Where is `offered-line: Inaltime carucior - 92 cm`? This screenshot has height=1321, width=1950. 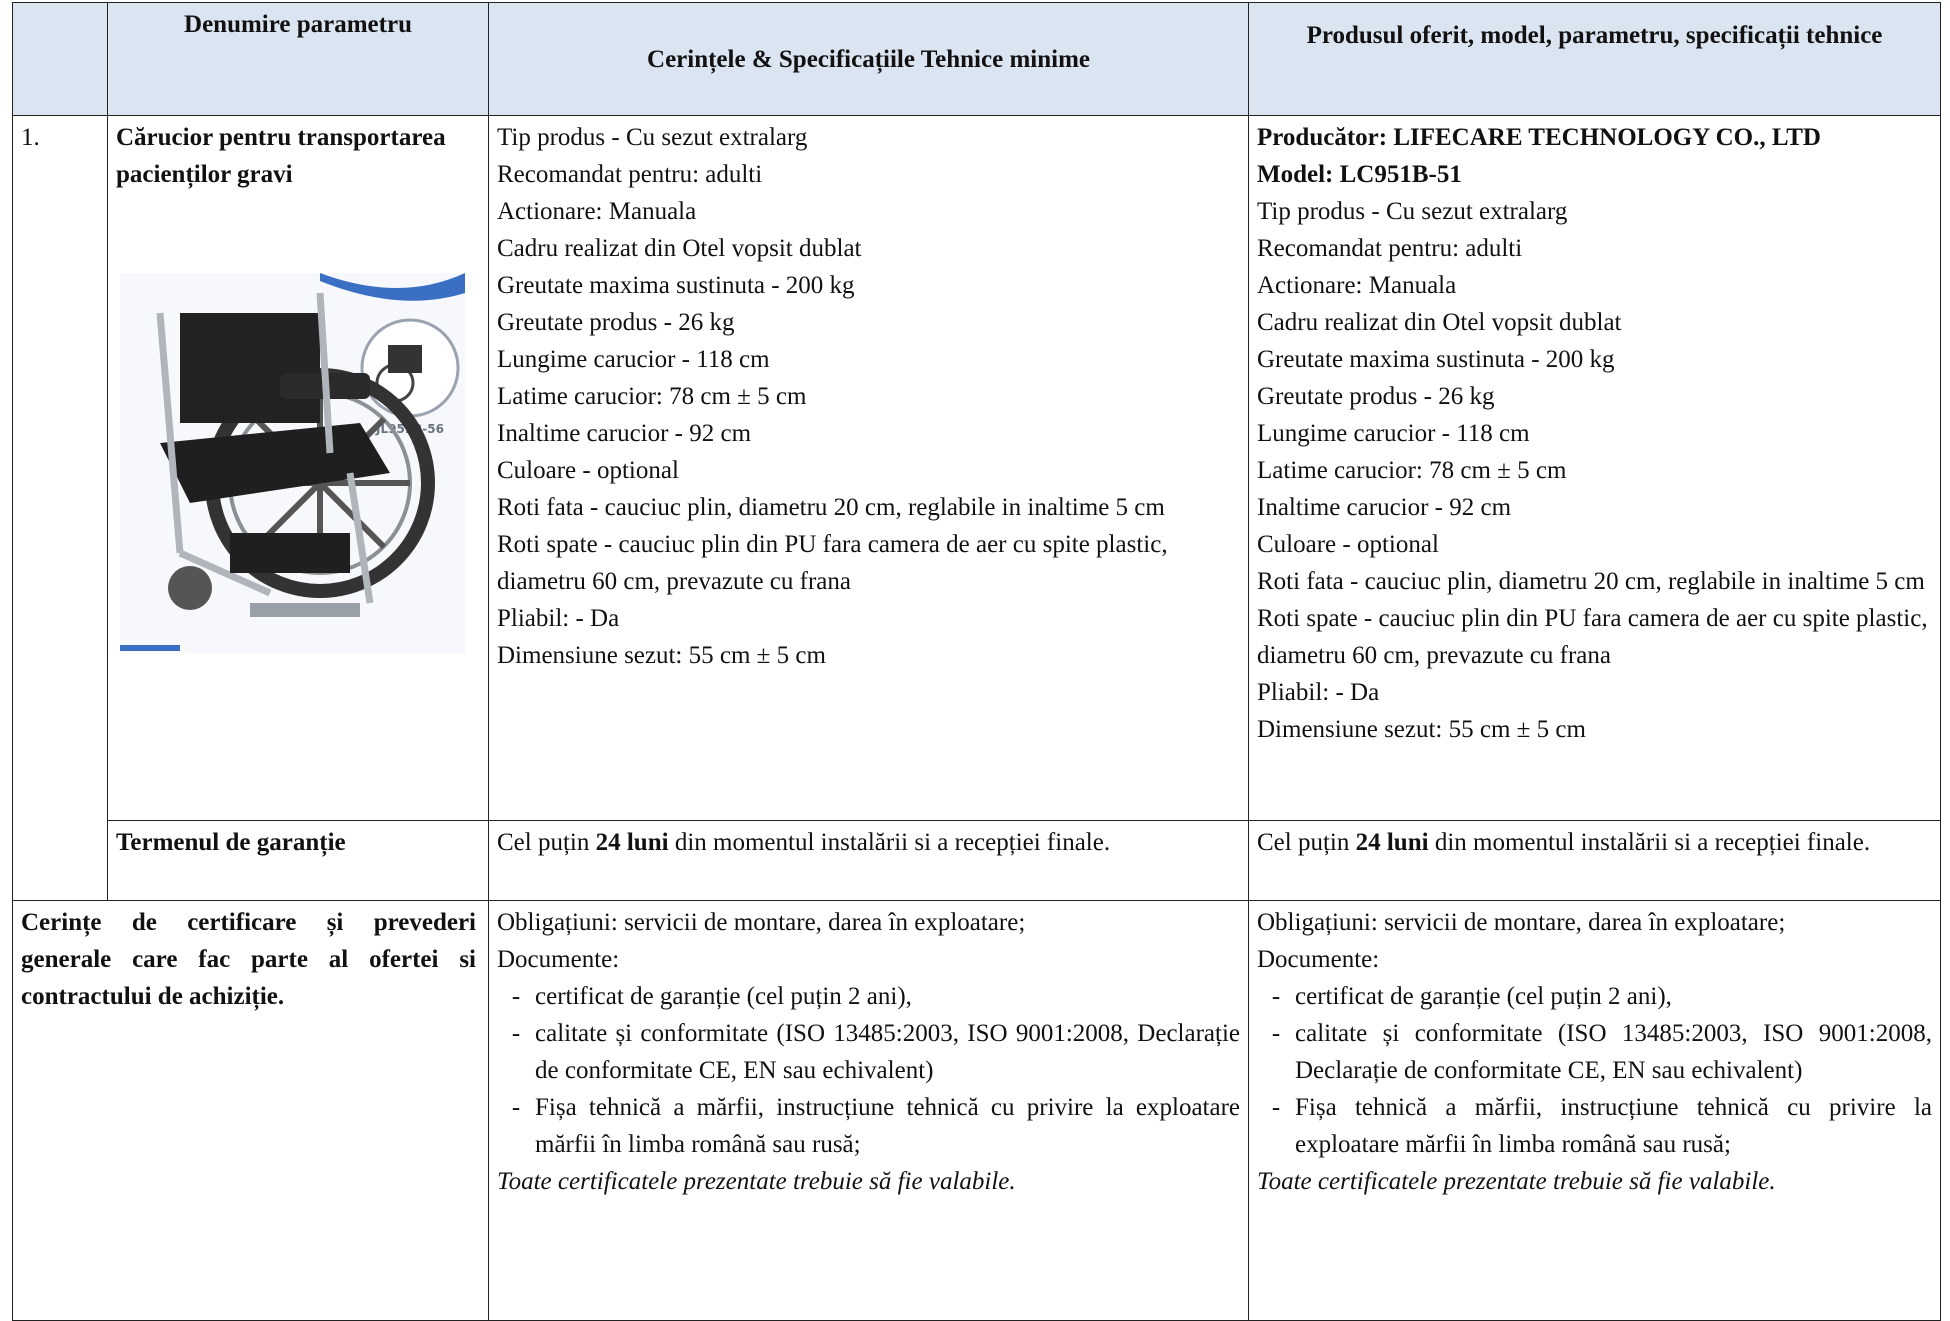 offered-line: Inaltime carucior - 92 cm is located at coordinates (1384, 507).